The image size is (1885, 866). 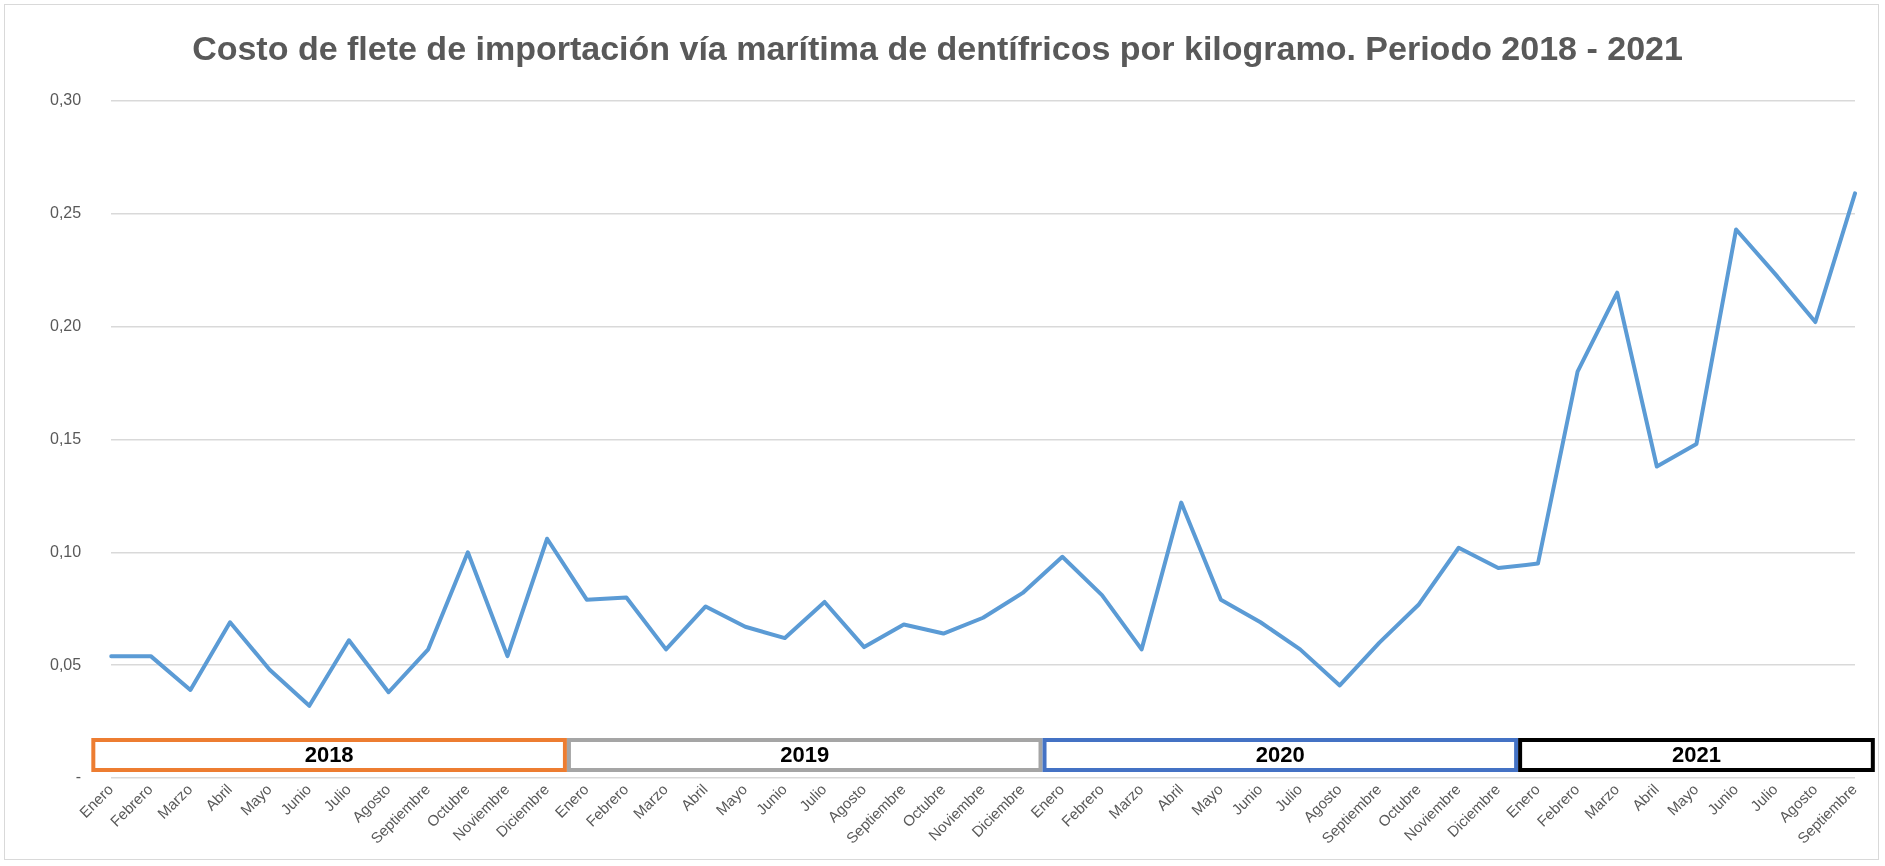 I want to click on y-tick-label: 0,15, so click(x=66, y=438).